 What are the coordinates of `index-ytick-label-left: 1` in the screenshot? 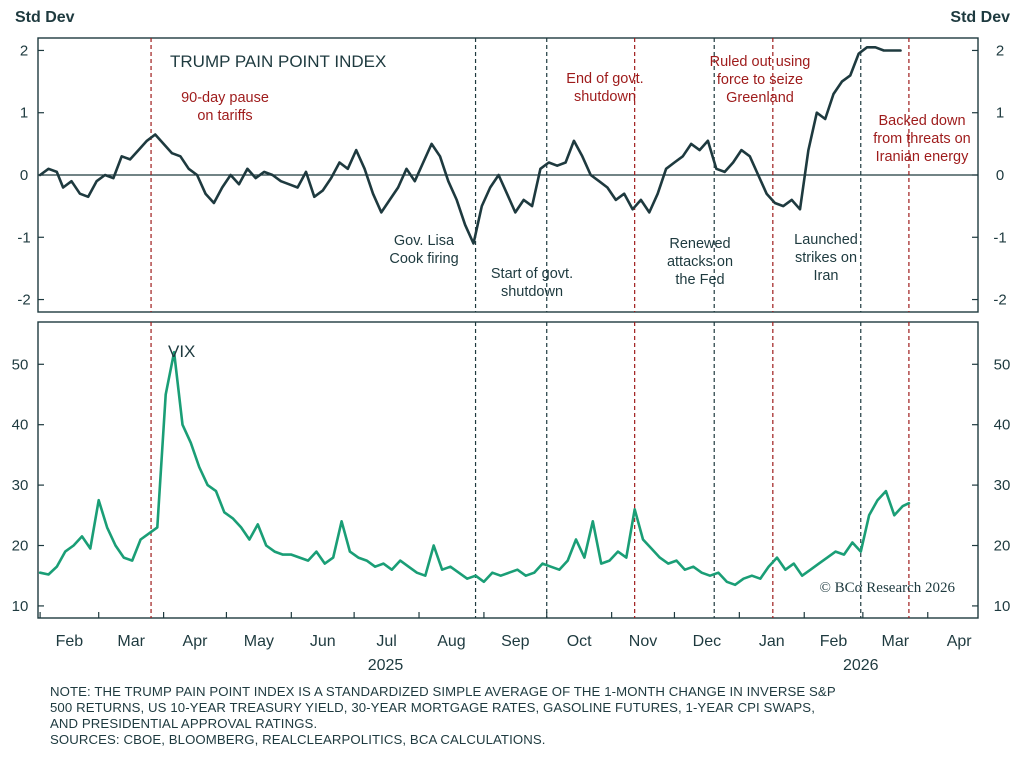 It's located at (24, 113).